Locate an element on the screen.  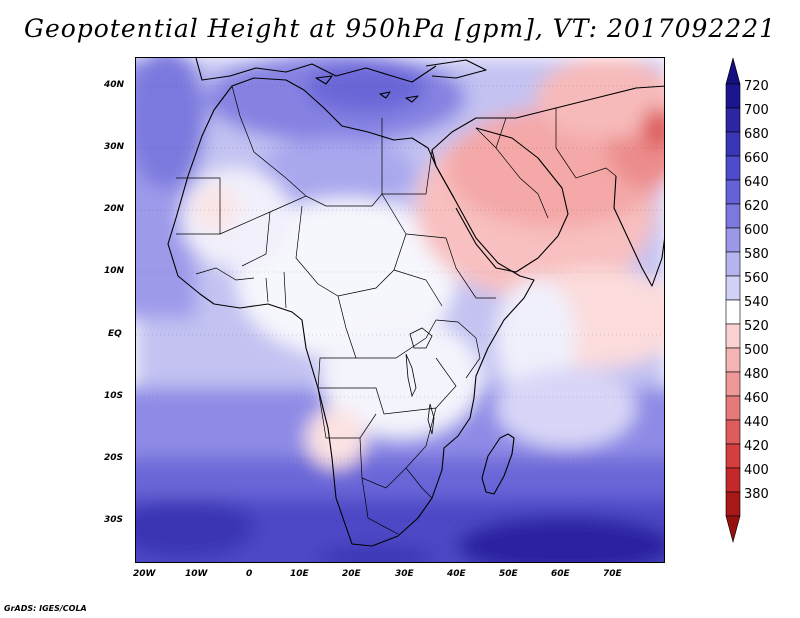
credit-text: GrADS: IGES/COLA is located at coordinates (45, 608).